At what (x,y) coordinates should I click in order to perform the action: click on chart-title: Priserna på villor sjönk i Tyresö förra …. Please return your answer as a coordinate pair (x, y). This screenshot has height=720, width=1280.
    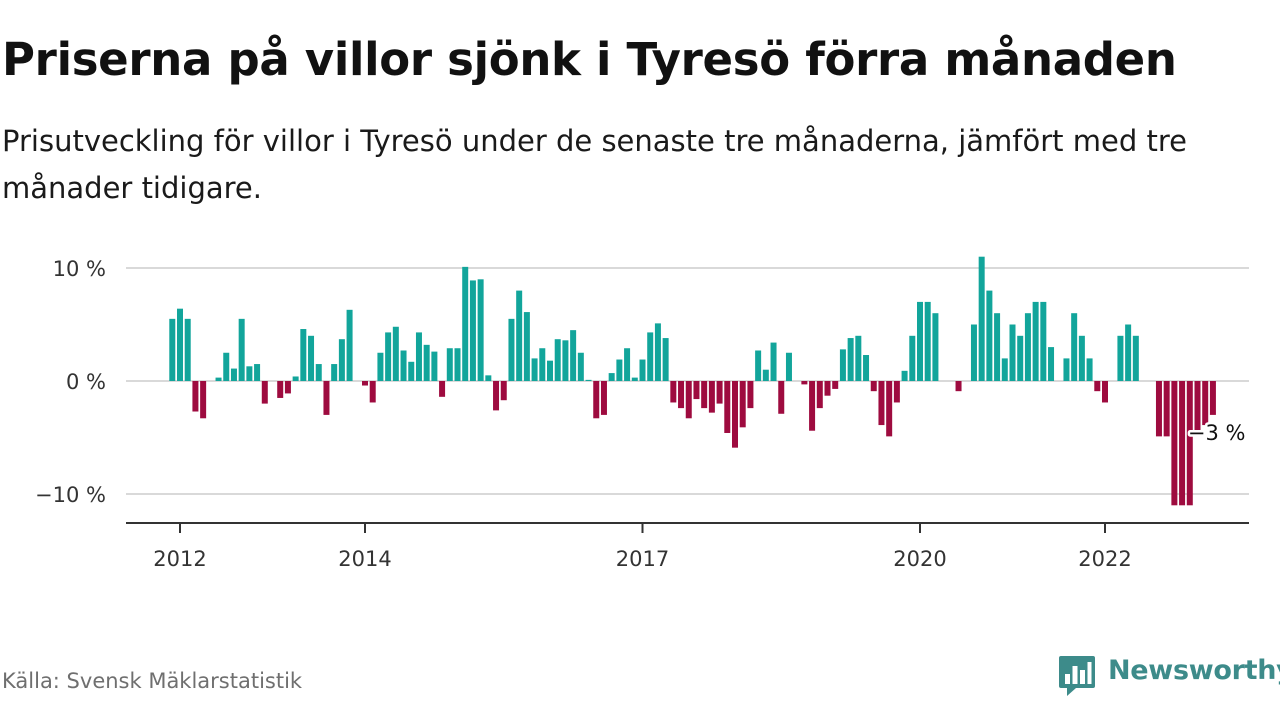
    Looking at the image, I should click on (589, 59).